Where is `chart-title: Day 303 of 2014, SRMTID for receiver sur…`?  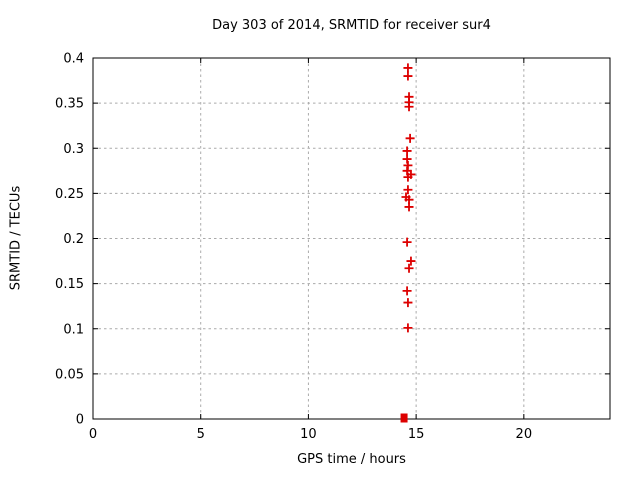
chart-title: Day 303 of 2014, SRMTID for receiver sur… is located at coordinates (351, 25).